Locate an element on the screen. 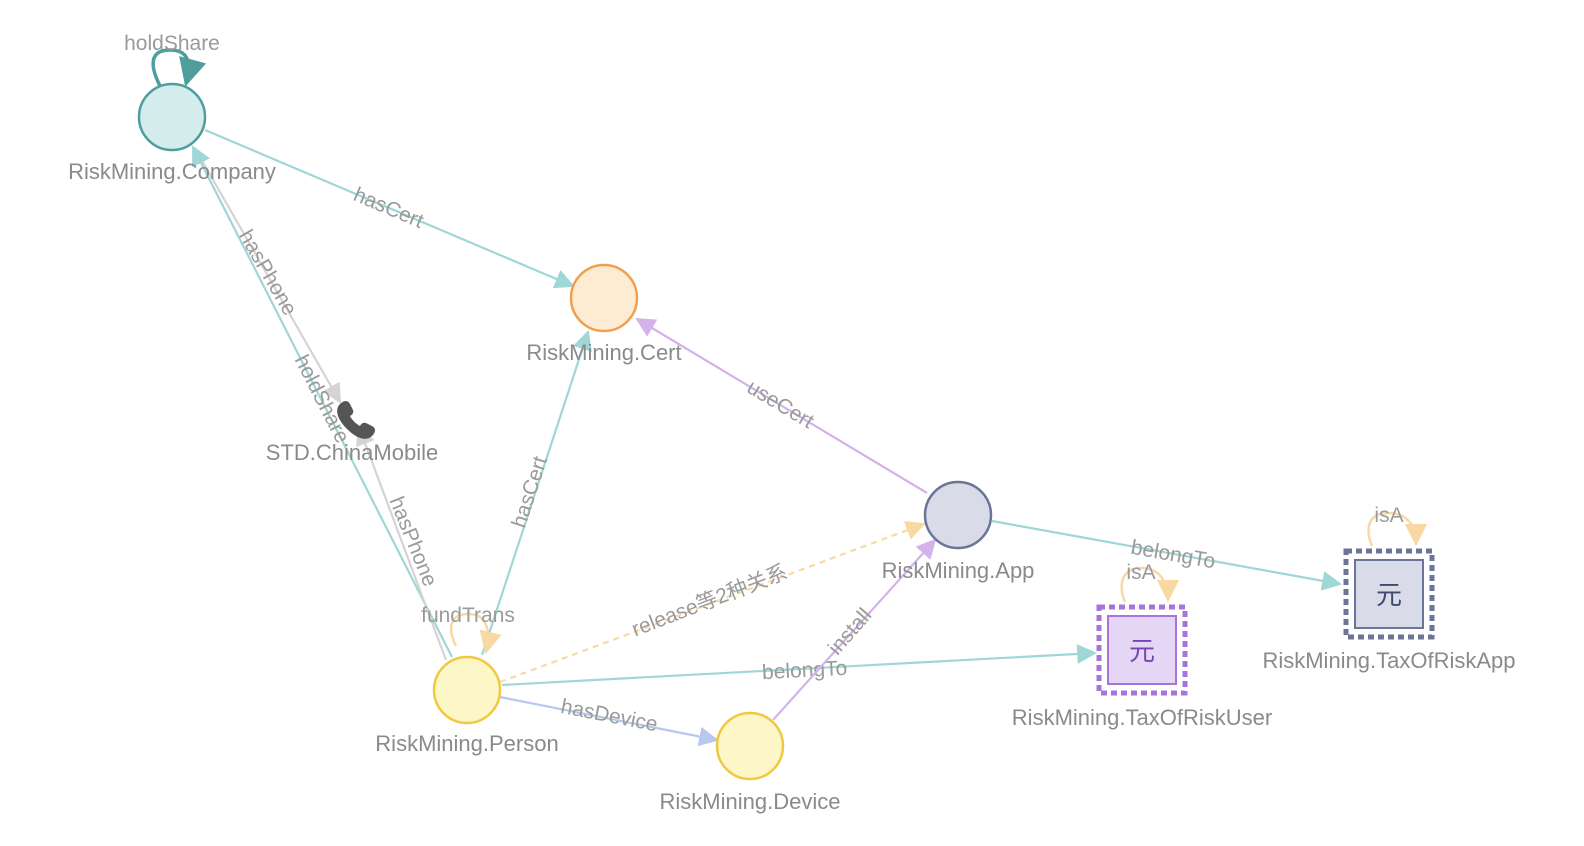 Image resolution: width=1584 pixels, height=846 pixels. node-tax-risk-user: 元 RiskMining.TaxOfRiskUser is located at coordinates (1142, 667).